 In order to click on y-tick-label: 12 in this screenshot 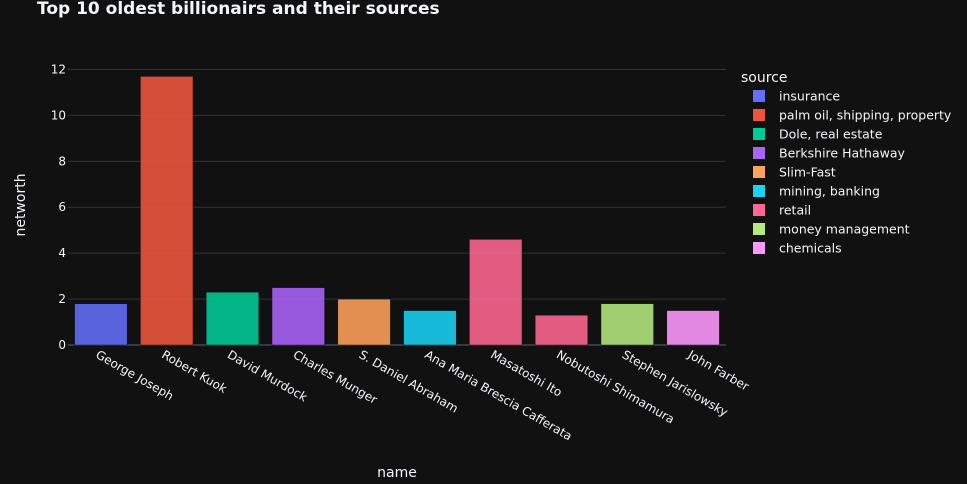, I will do `click(58, 69)`.